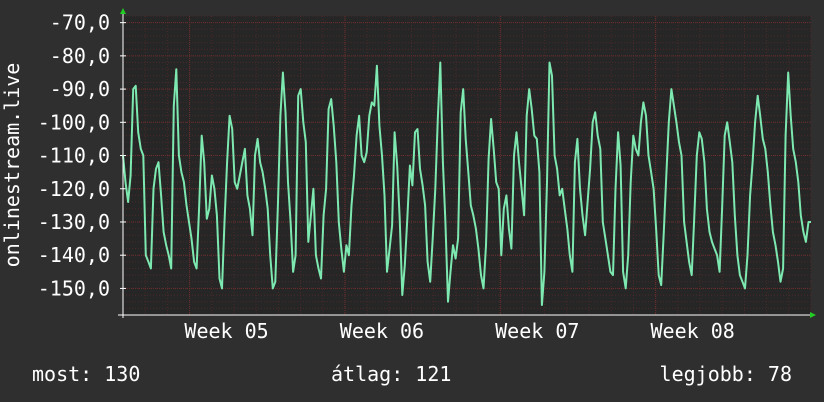 The height and width of the screenshot is (402, 824). What do you see at coordinates (382, 331) in the screenshot?
I see `x-tick-label: Week 06` at bounding box center [382, 331].